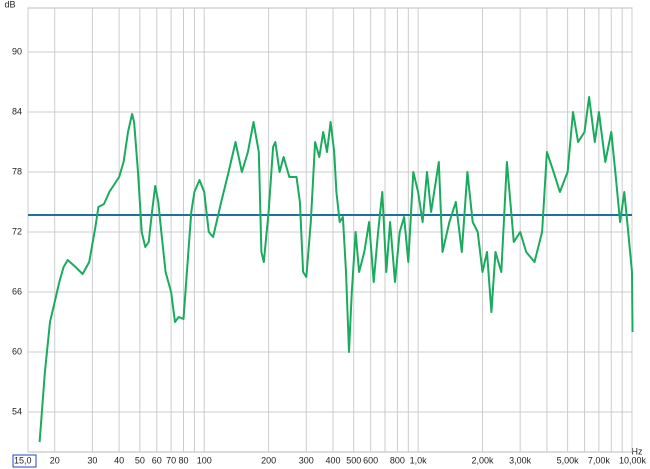 This screenshot has height=469, width=650. I want to click on x-tick-label: 3,00k, so click(520, 460).